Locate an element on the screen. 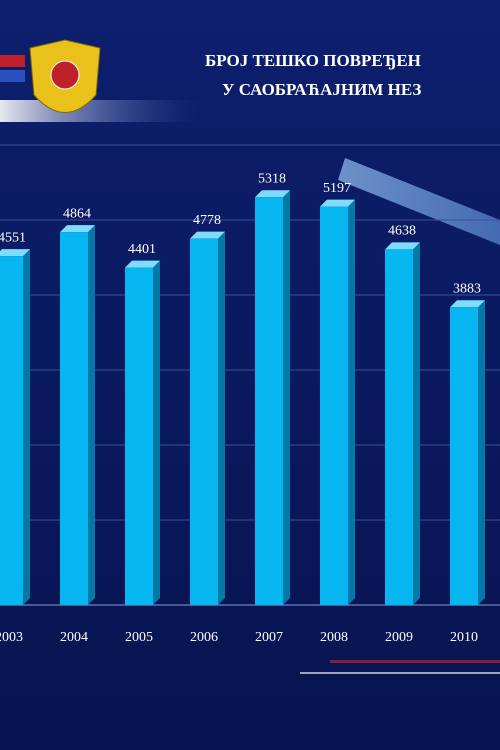  x-tick-label: 2003 is located at coordinates (11, 637).